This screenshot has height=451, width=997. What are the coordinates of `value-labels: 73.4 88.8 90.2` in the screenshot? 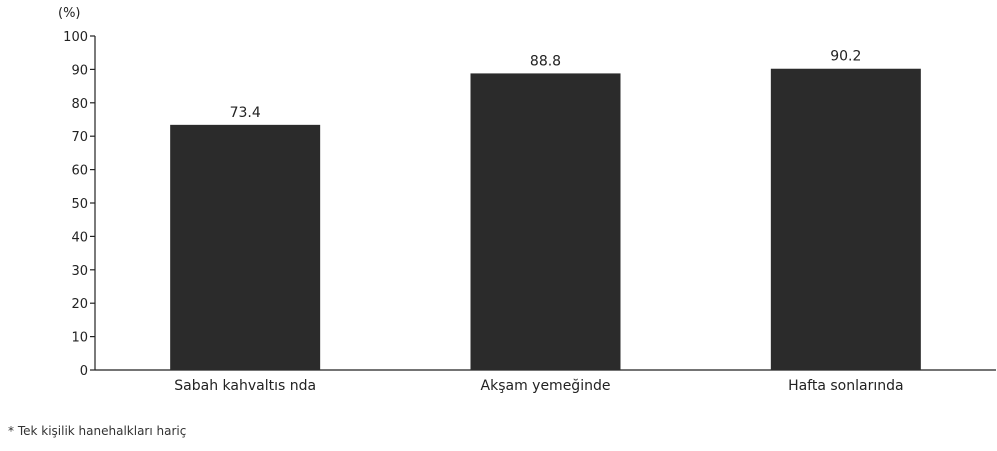 It's located at (546, 85).